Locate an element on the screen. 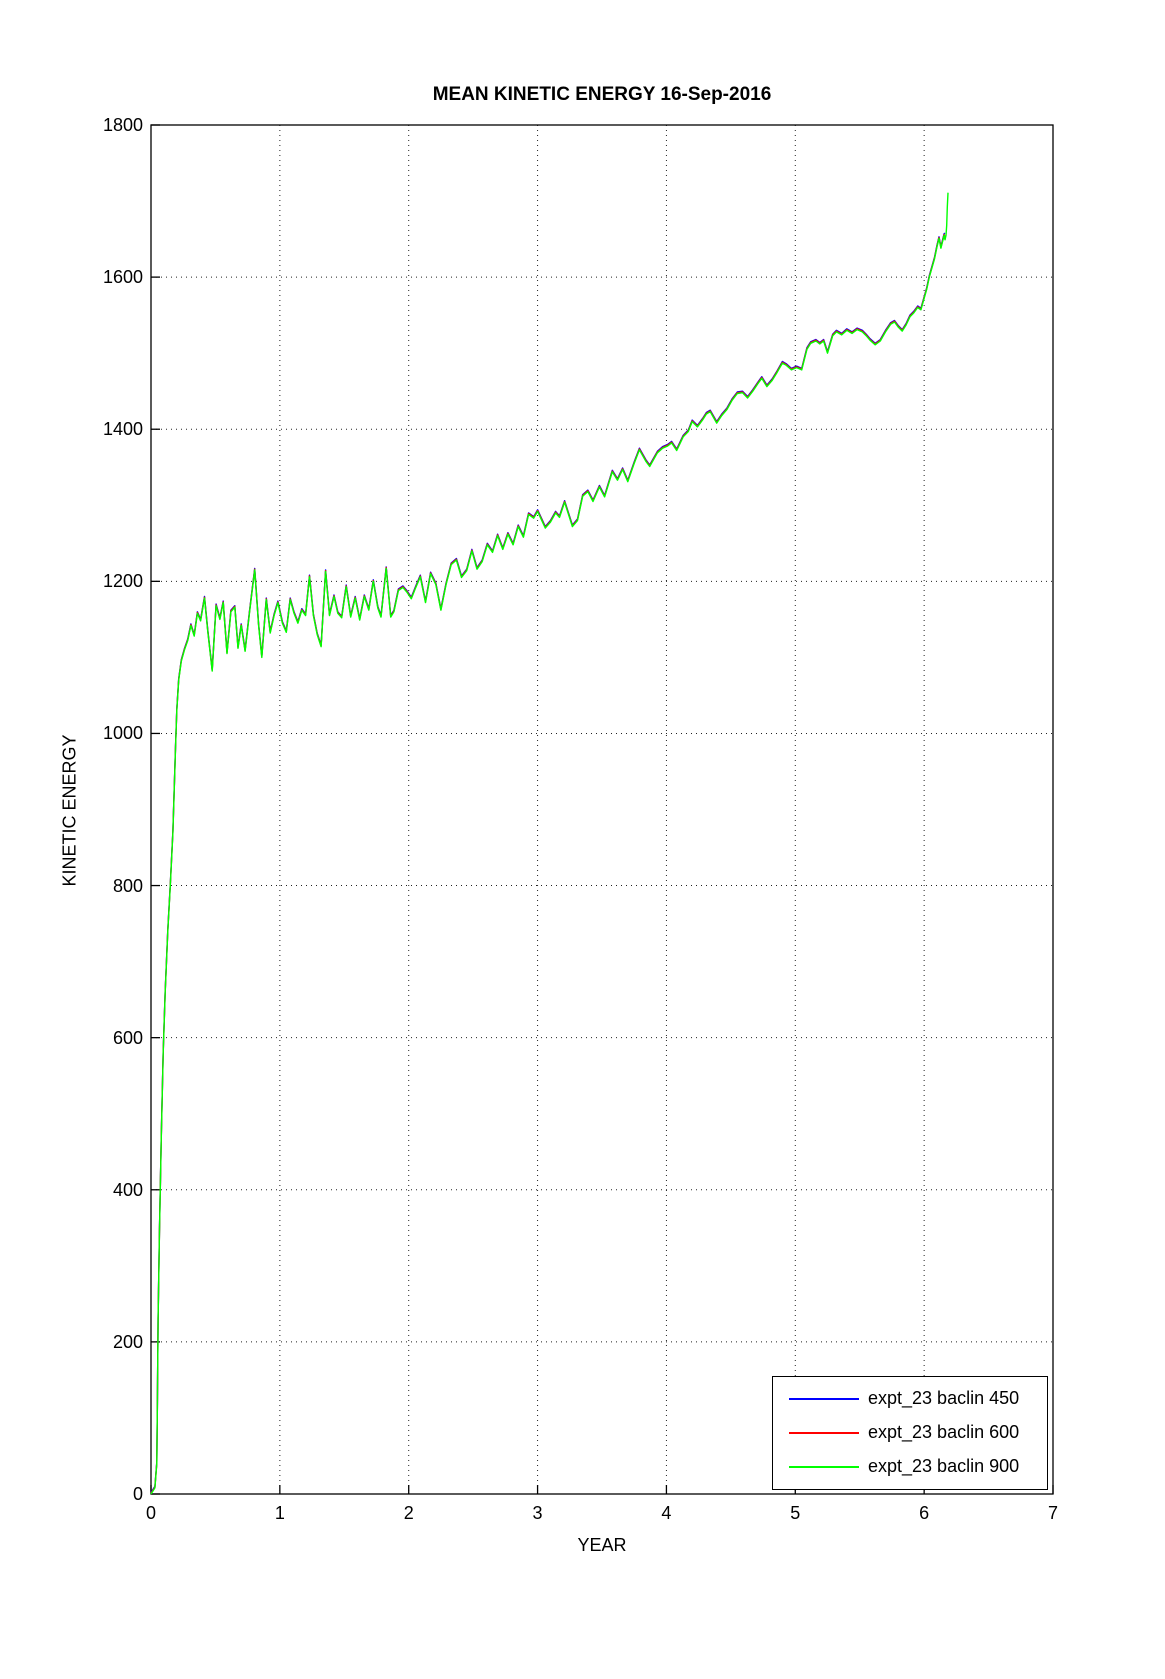  legend-row: expt_23 baclin 900 is located at coordinates (910, 1467).